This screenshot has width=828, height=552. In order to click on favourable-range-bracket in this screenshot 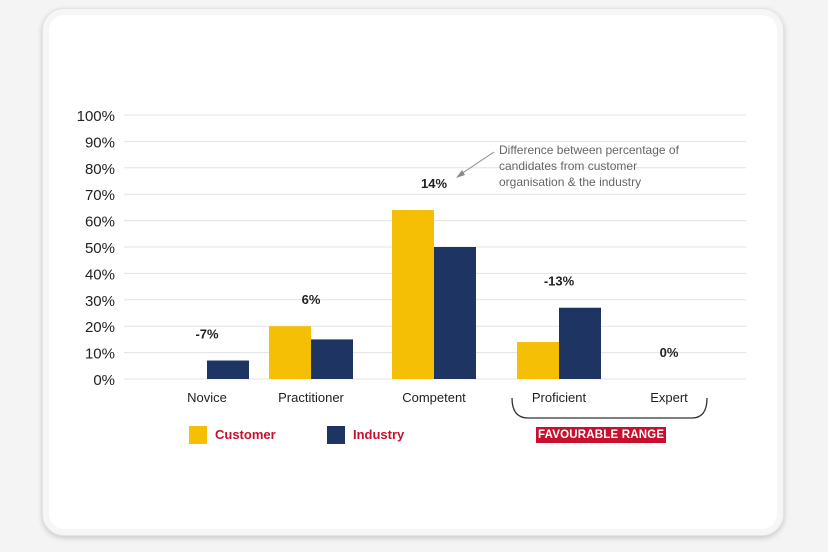, I will do `click(609, 408)`.